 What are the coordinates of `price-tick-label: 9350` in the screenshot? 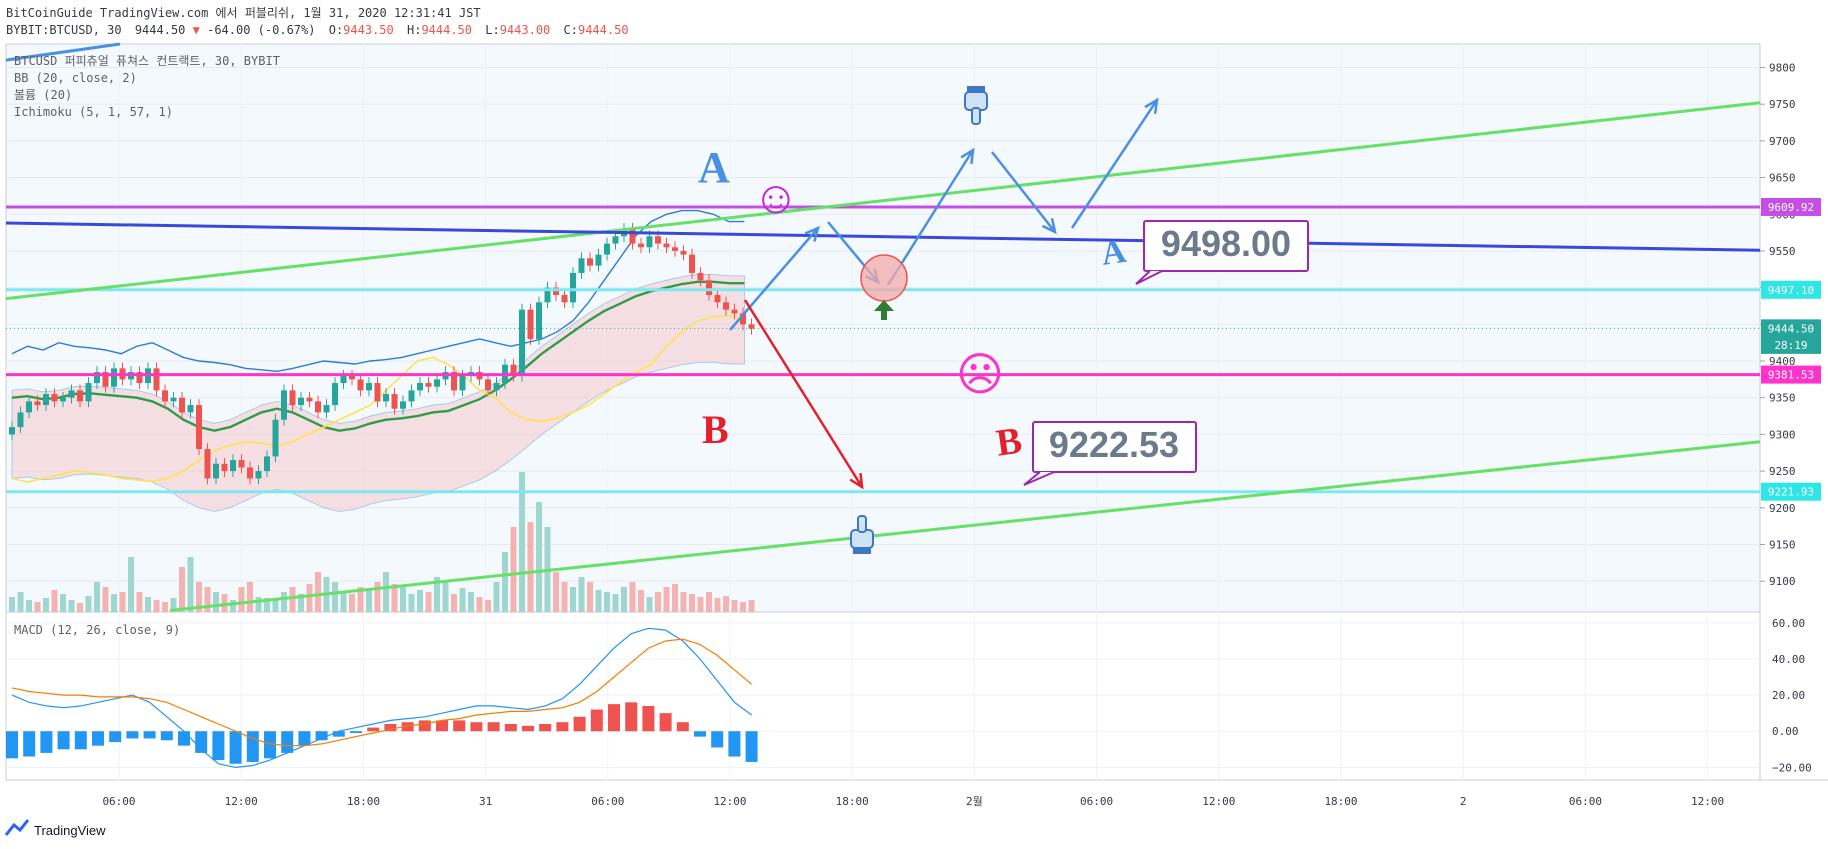 It's located at (1782, 398).